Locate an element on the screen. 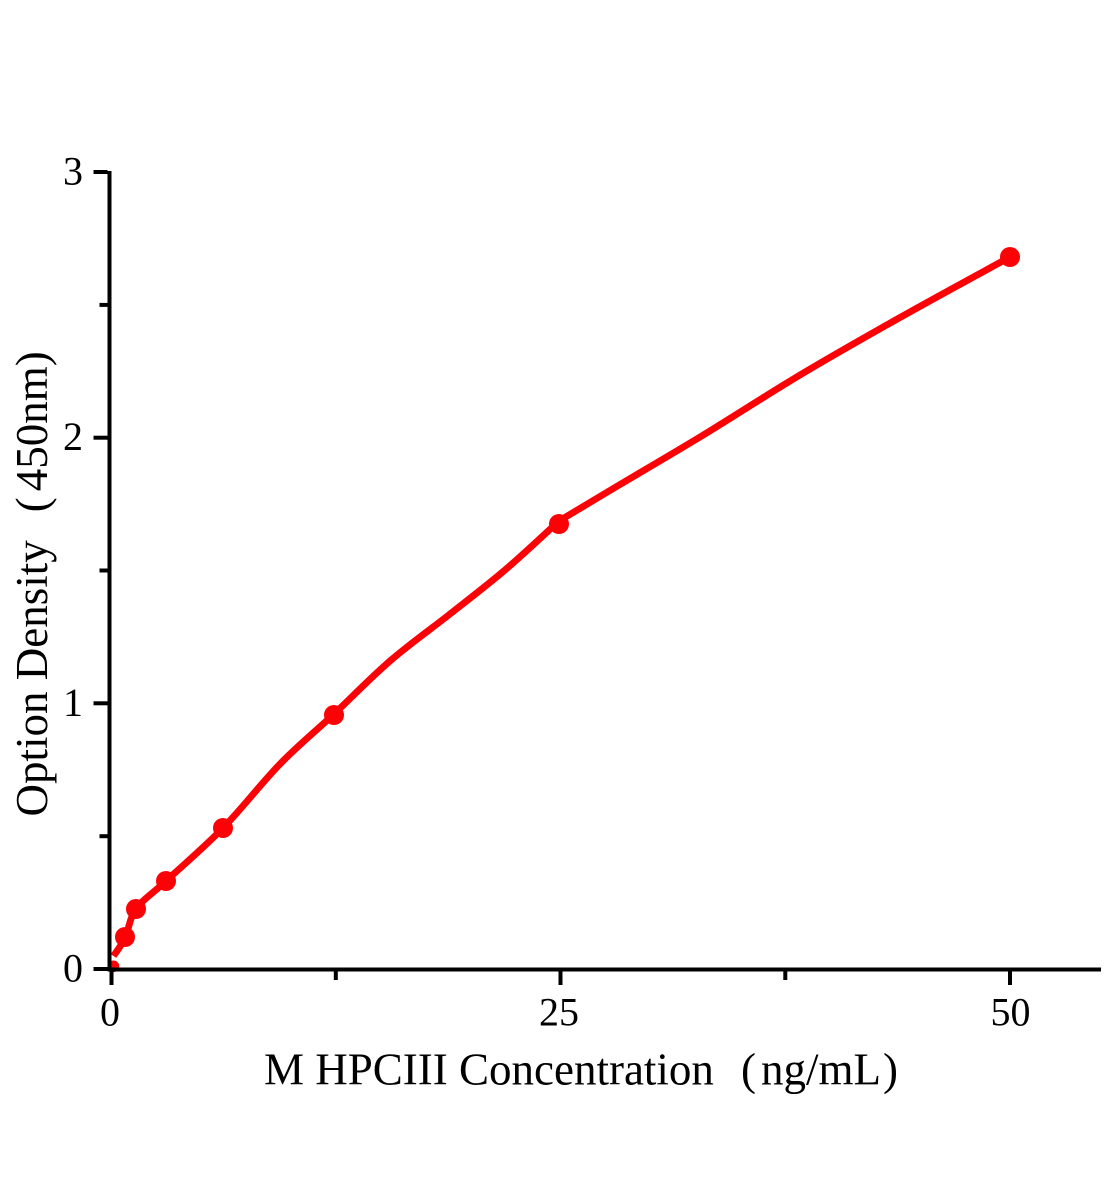 The image size is (1104, 1200). svg-text: 1 is located at coordinates (73, 702).